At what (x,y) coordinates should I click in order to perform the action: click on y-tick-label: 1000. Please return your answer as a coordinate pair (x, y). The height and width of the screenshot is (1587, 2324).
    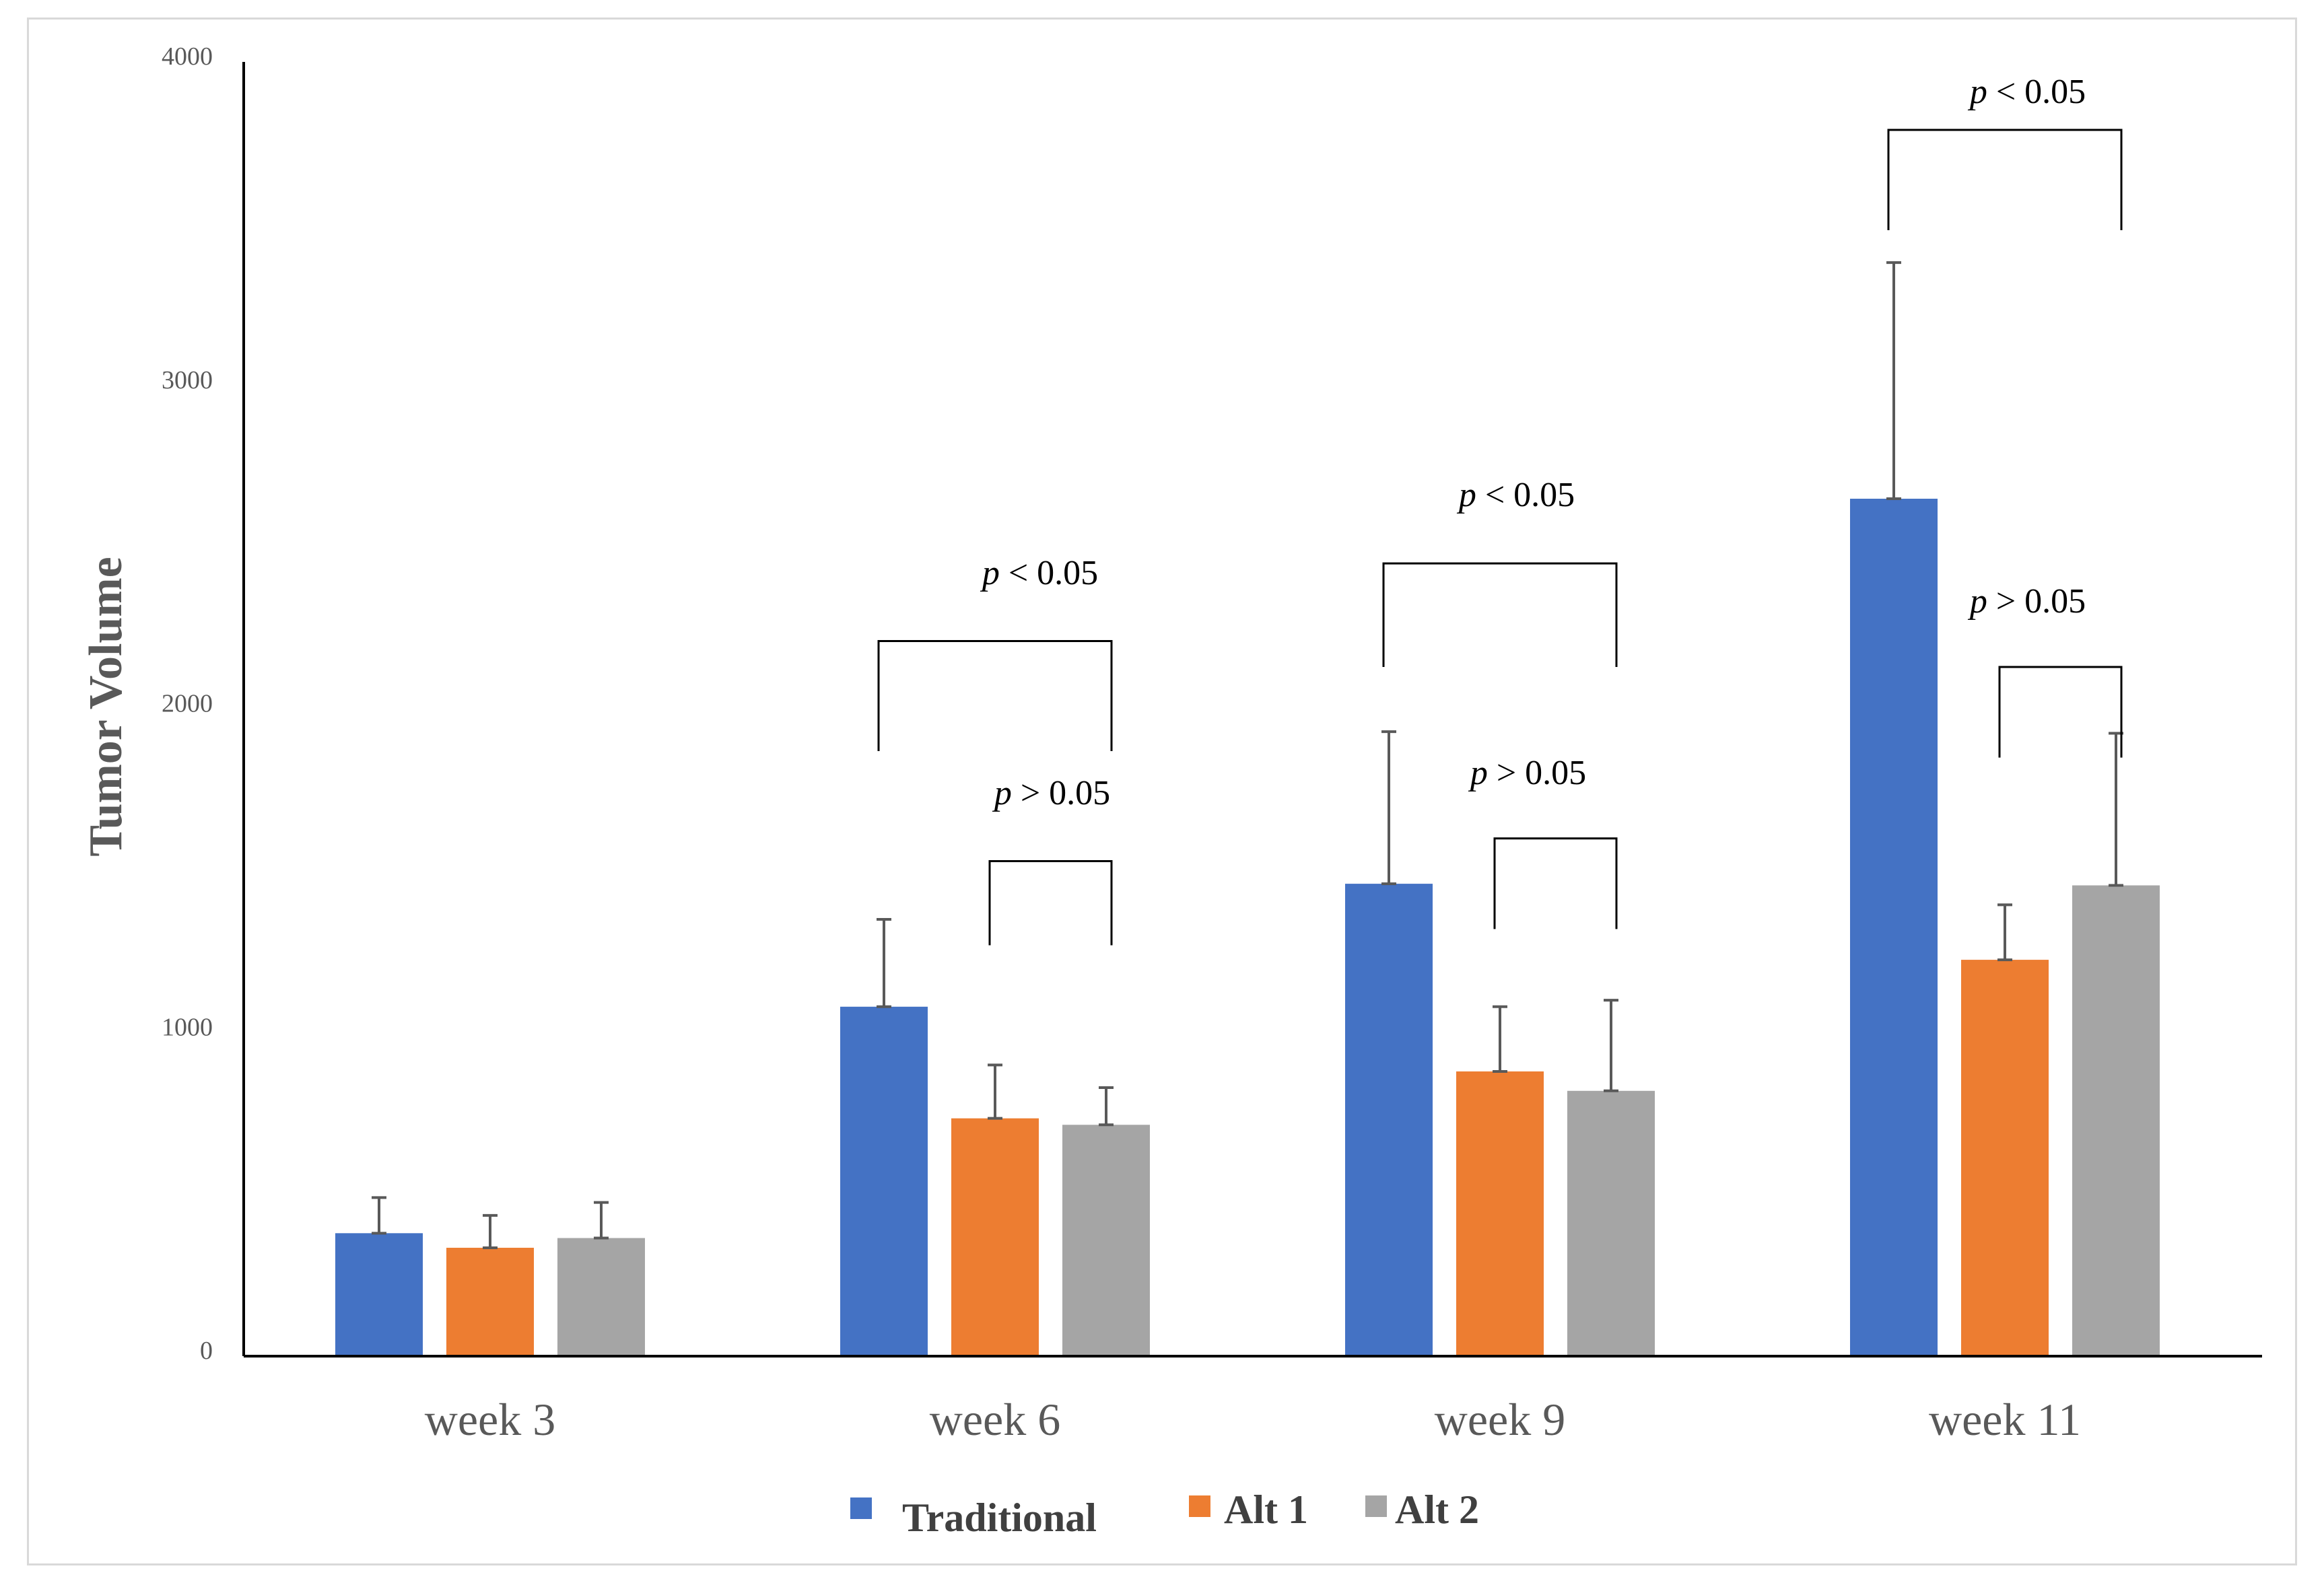
    Looking at the image, I should click on (187, 1027).